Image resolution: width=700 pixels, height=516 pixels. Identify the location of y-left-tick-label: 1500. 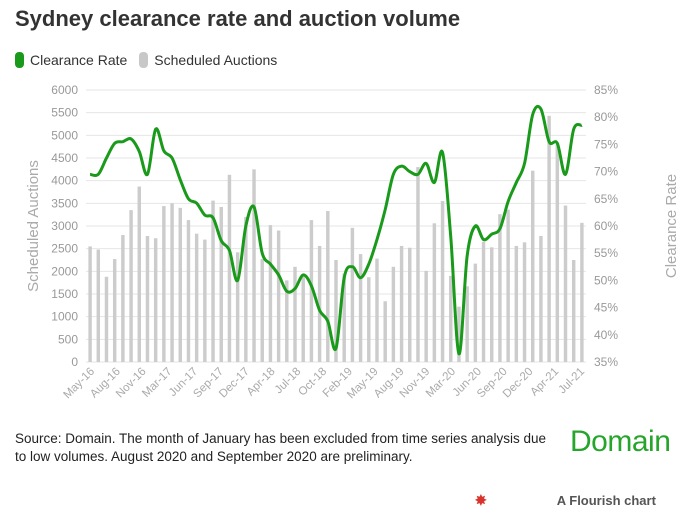
(64, 294).